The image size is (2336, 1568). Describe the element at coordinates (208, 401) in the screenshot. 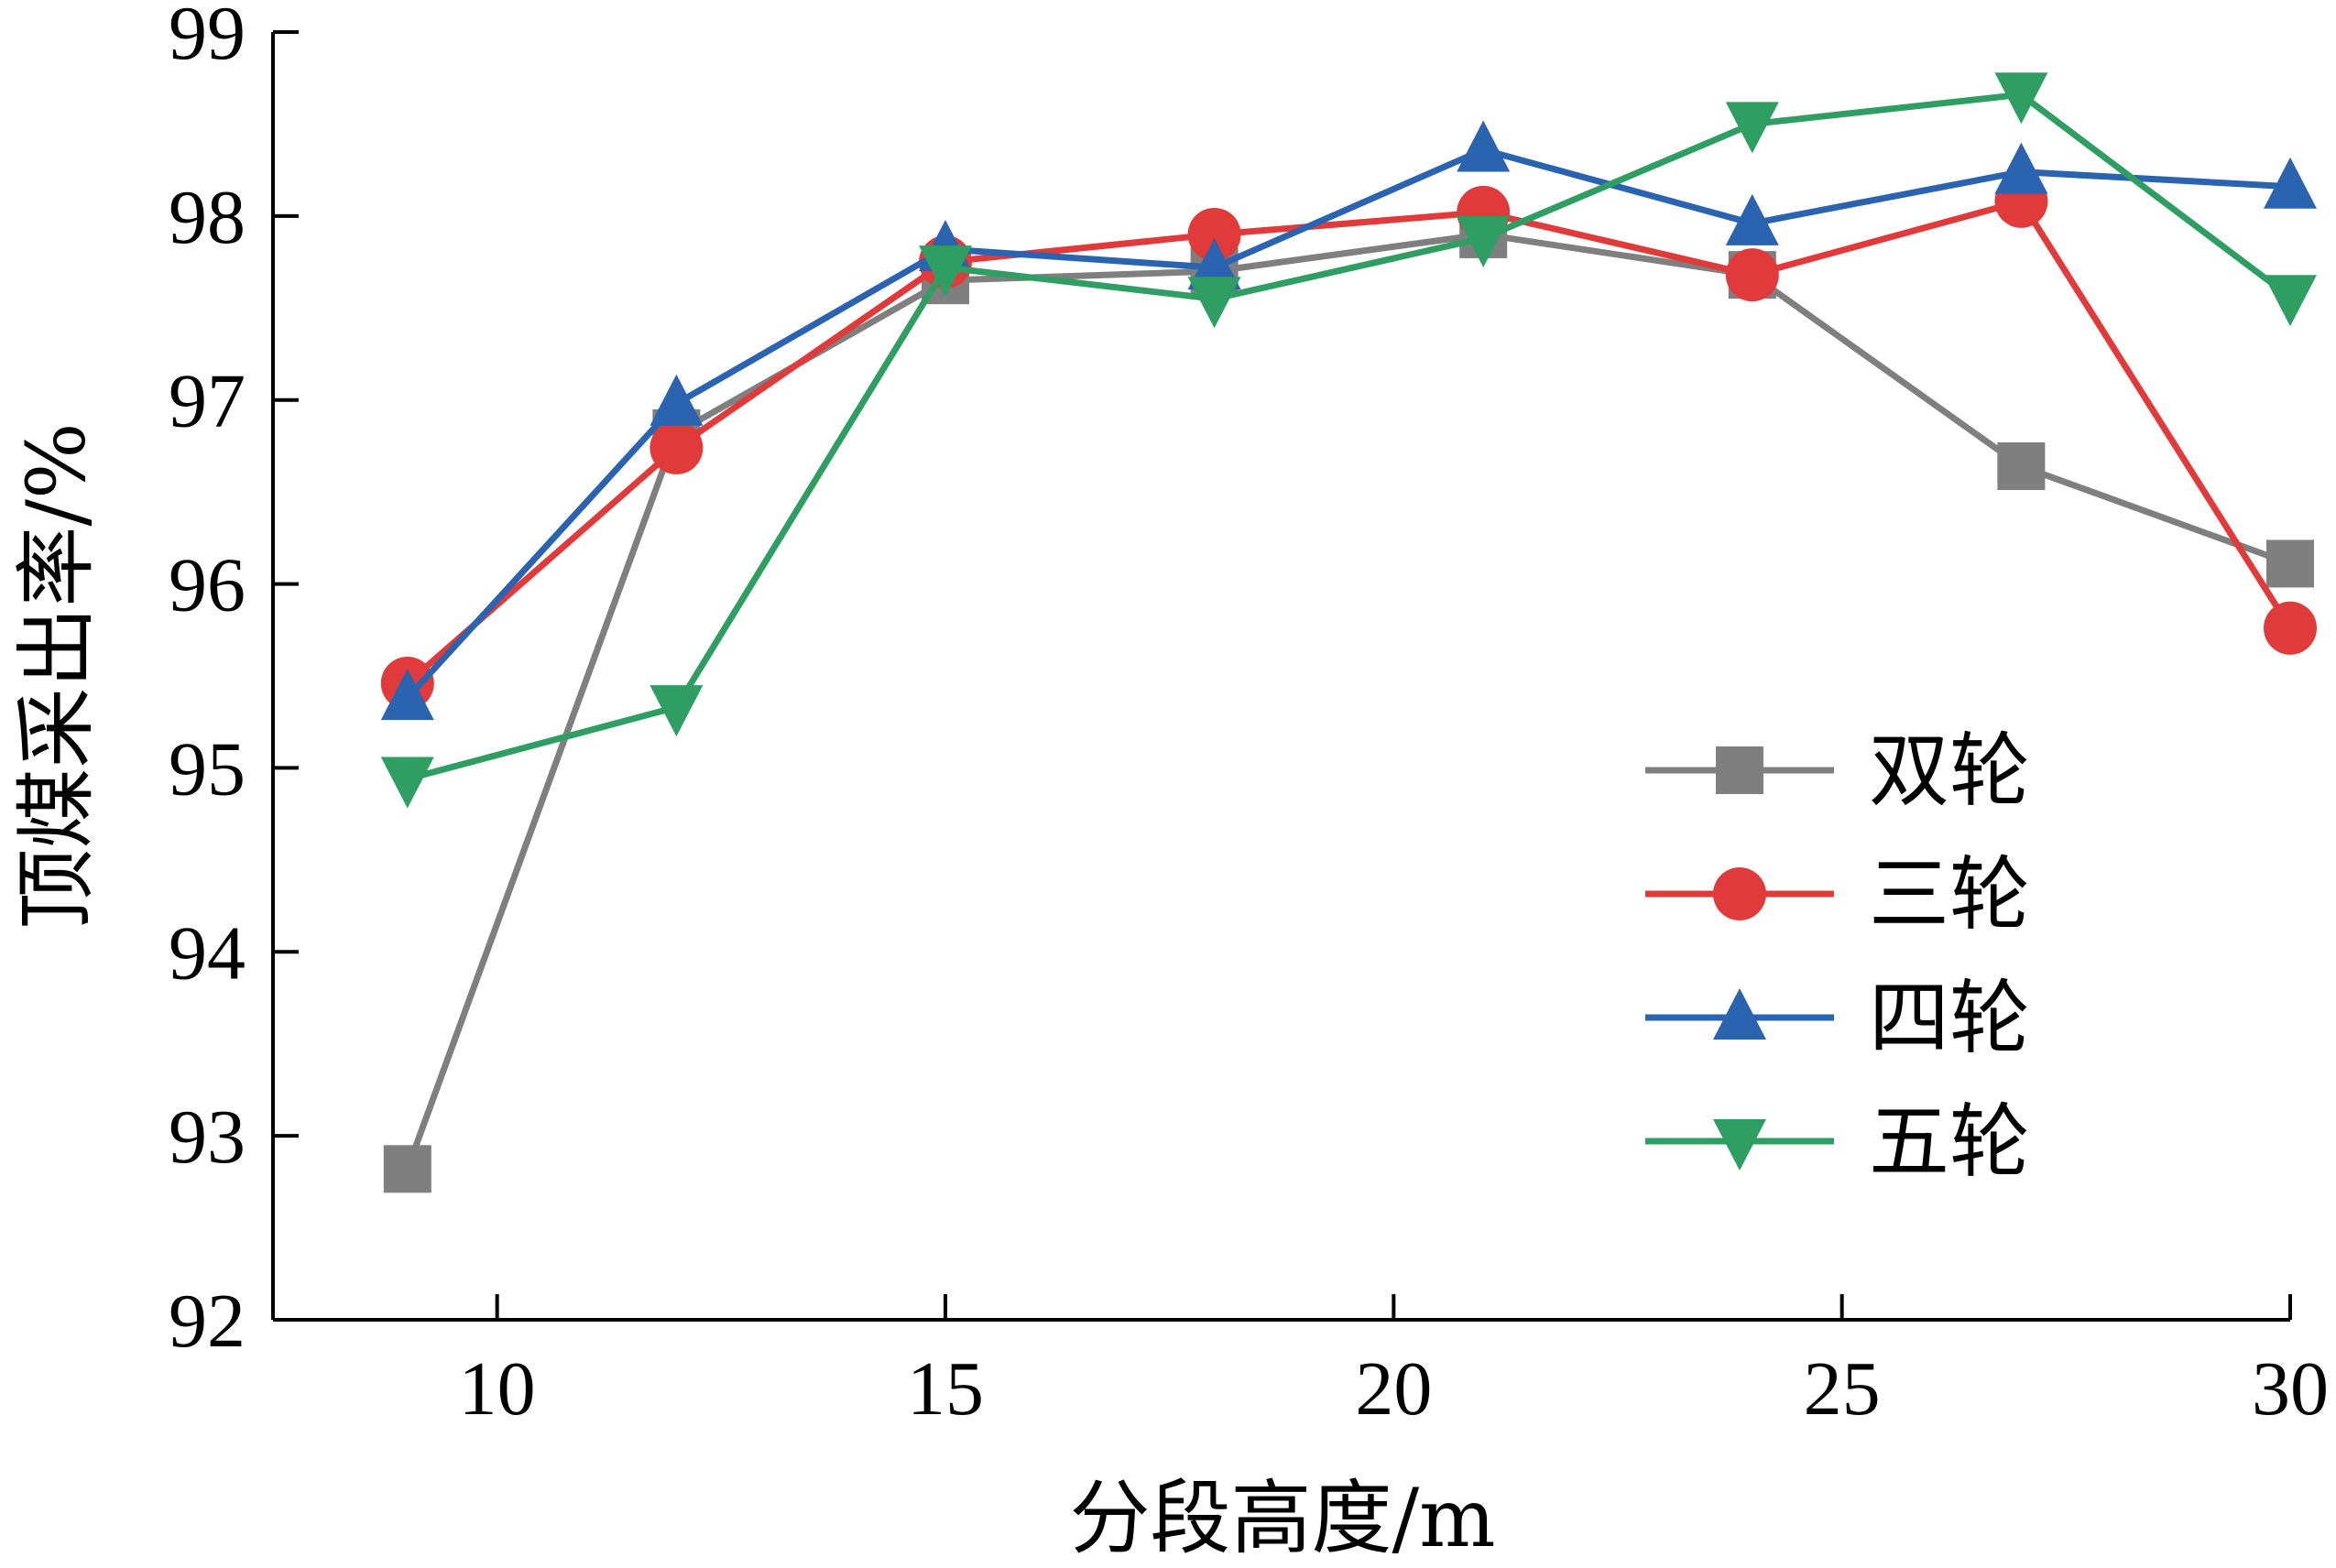

I see `y-tick-label: 97` at that location.